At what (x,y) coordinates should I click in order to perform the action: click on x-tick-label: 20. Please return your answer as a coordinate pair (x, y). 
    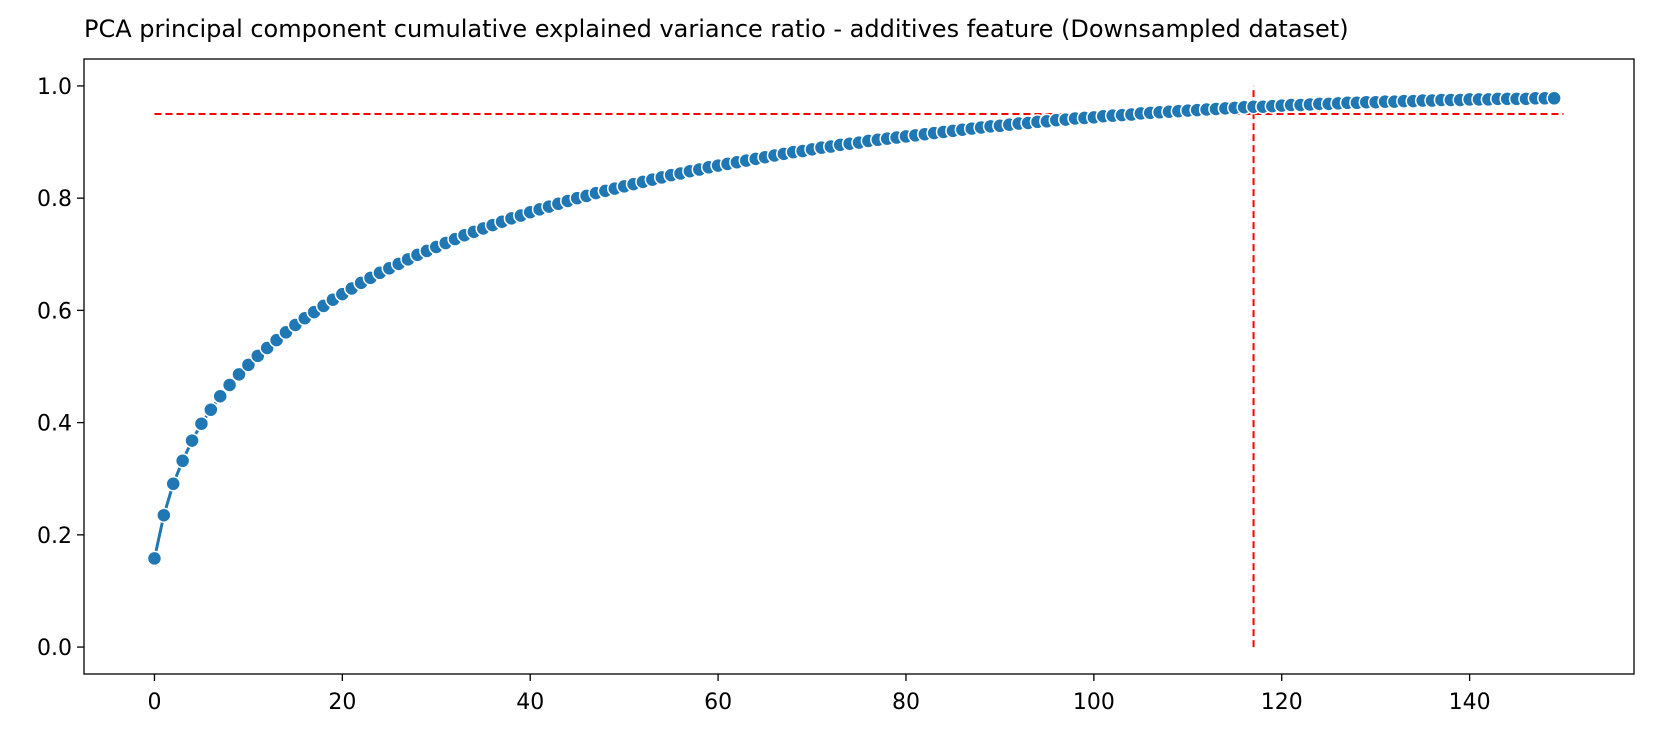
    Looking at the image, I should click on (342, 702).